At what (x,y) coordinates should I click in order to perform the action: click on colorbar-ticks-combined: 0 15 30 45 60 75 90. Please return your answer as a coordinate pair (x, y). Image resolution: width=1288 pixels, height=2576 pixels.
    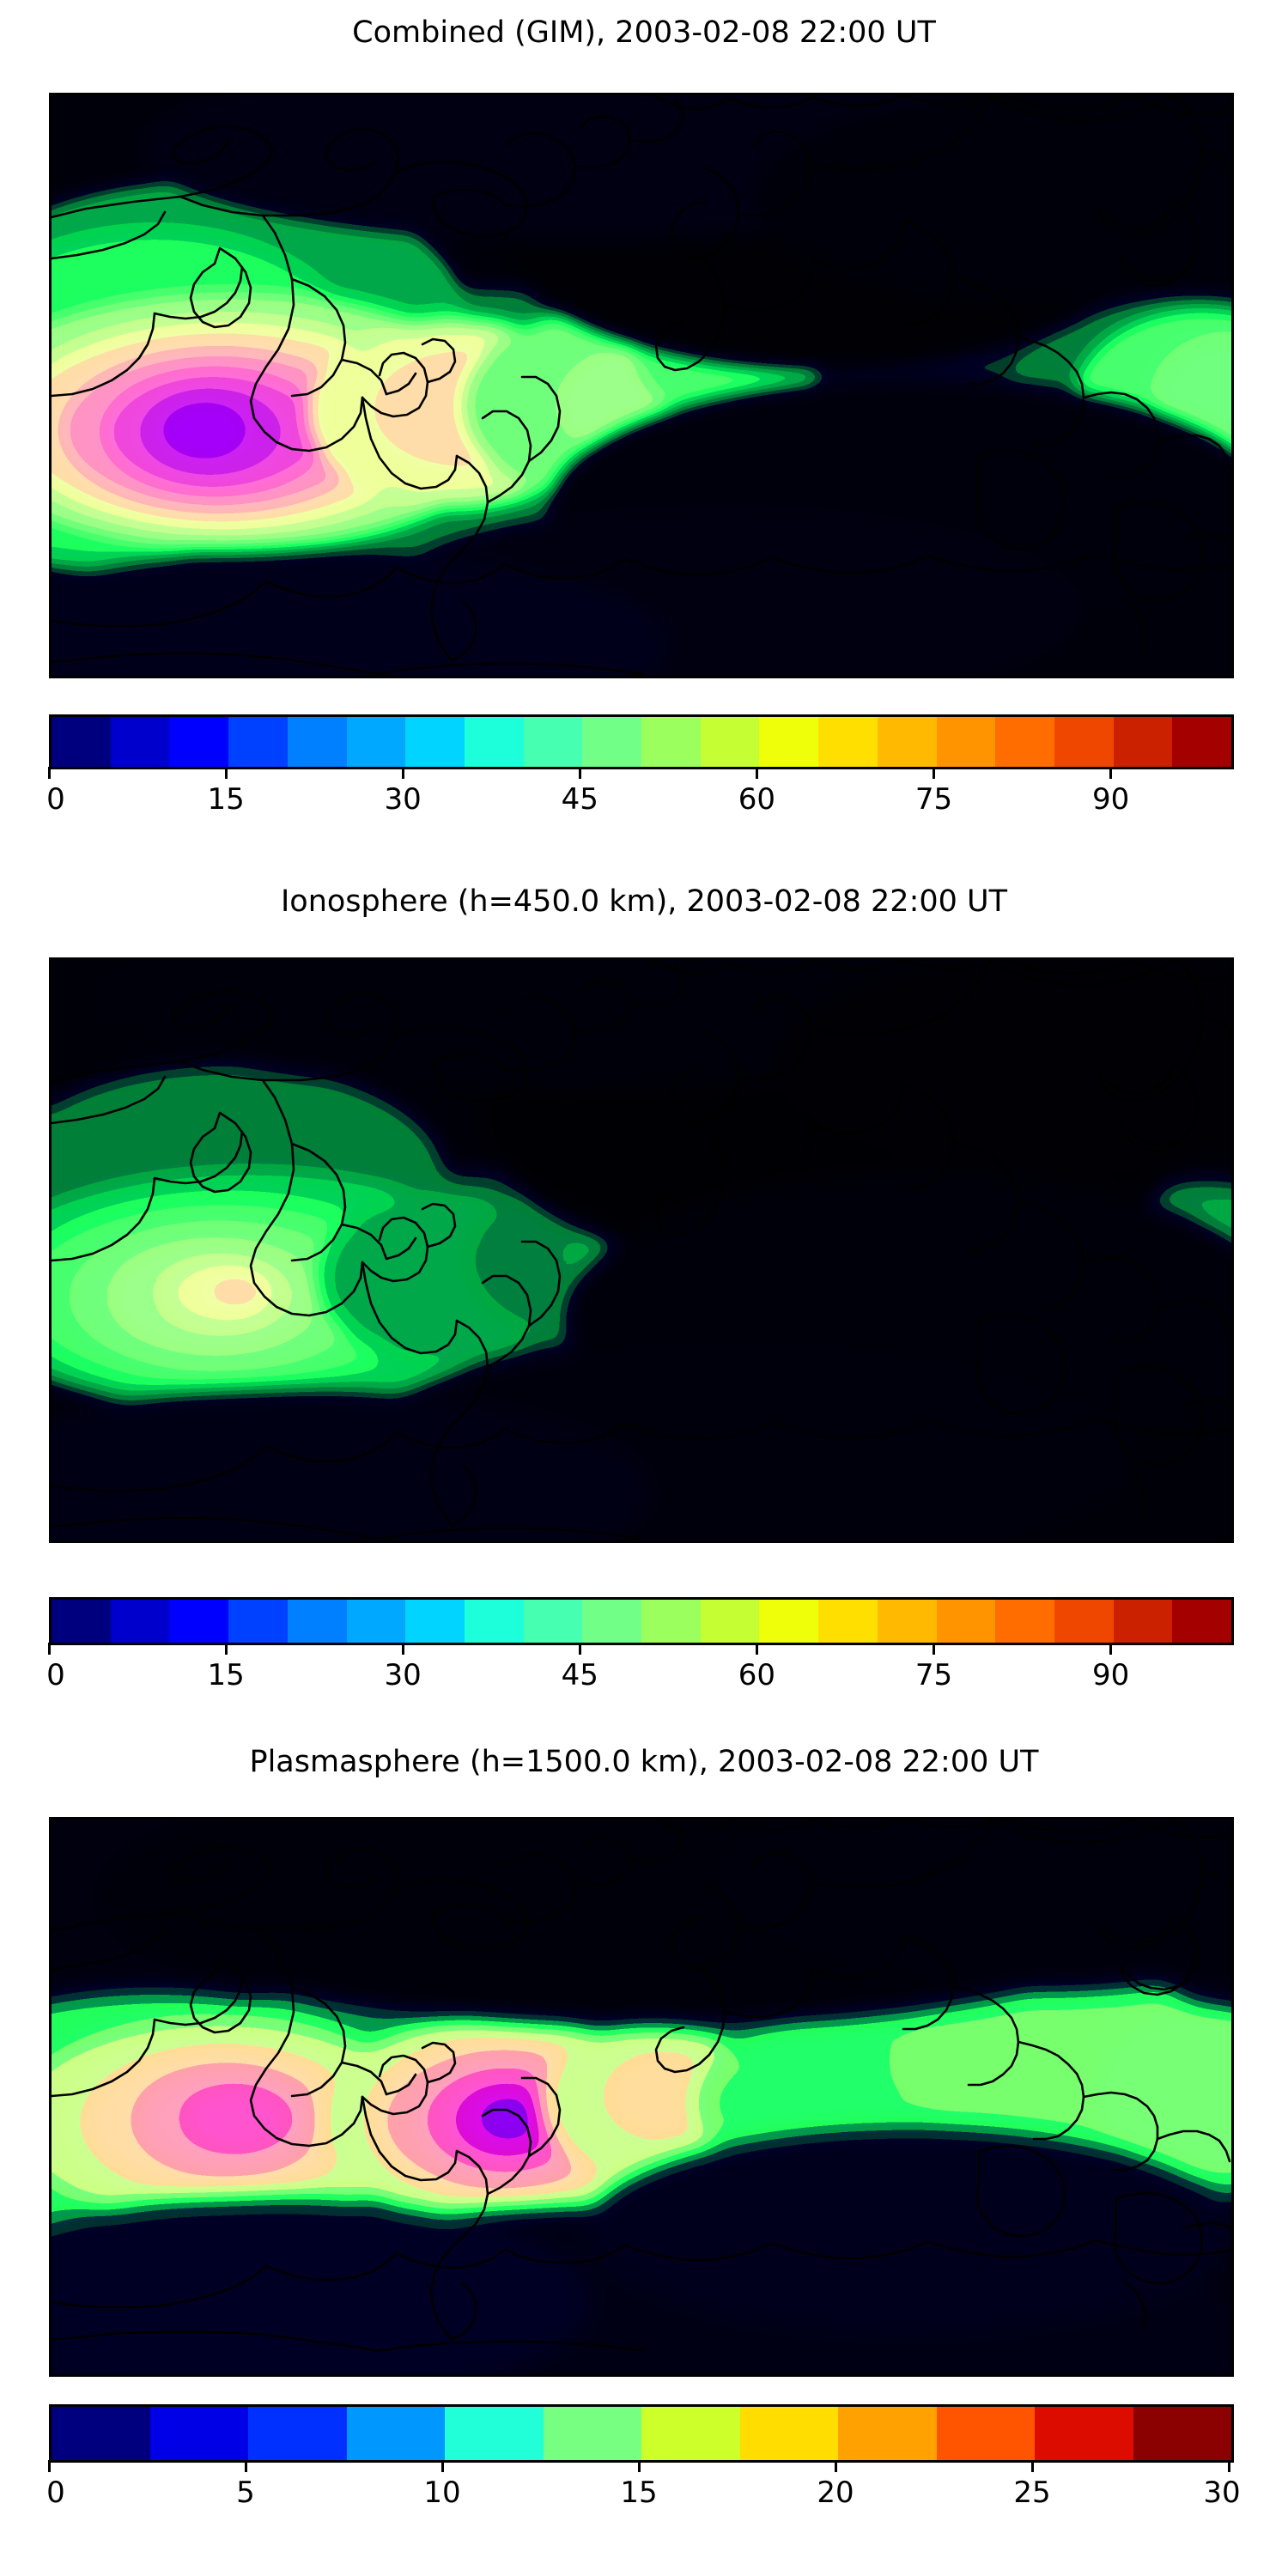
    Looking at the image, I should click on (638, 797).